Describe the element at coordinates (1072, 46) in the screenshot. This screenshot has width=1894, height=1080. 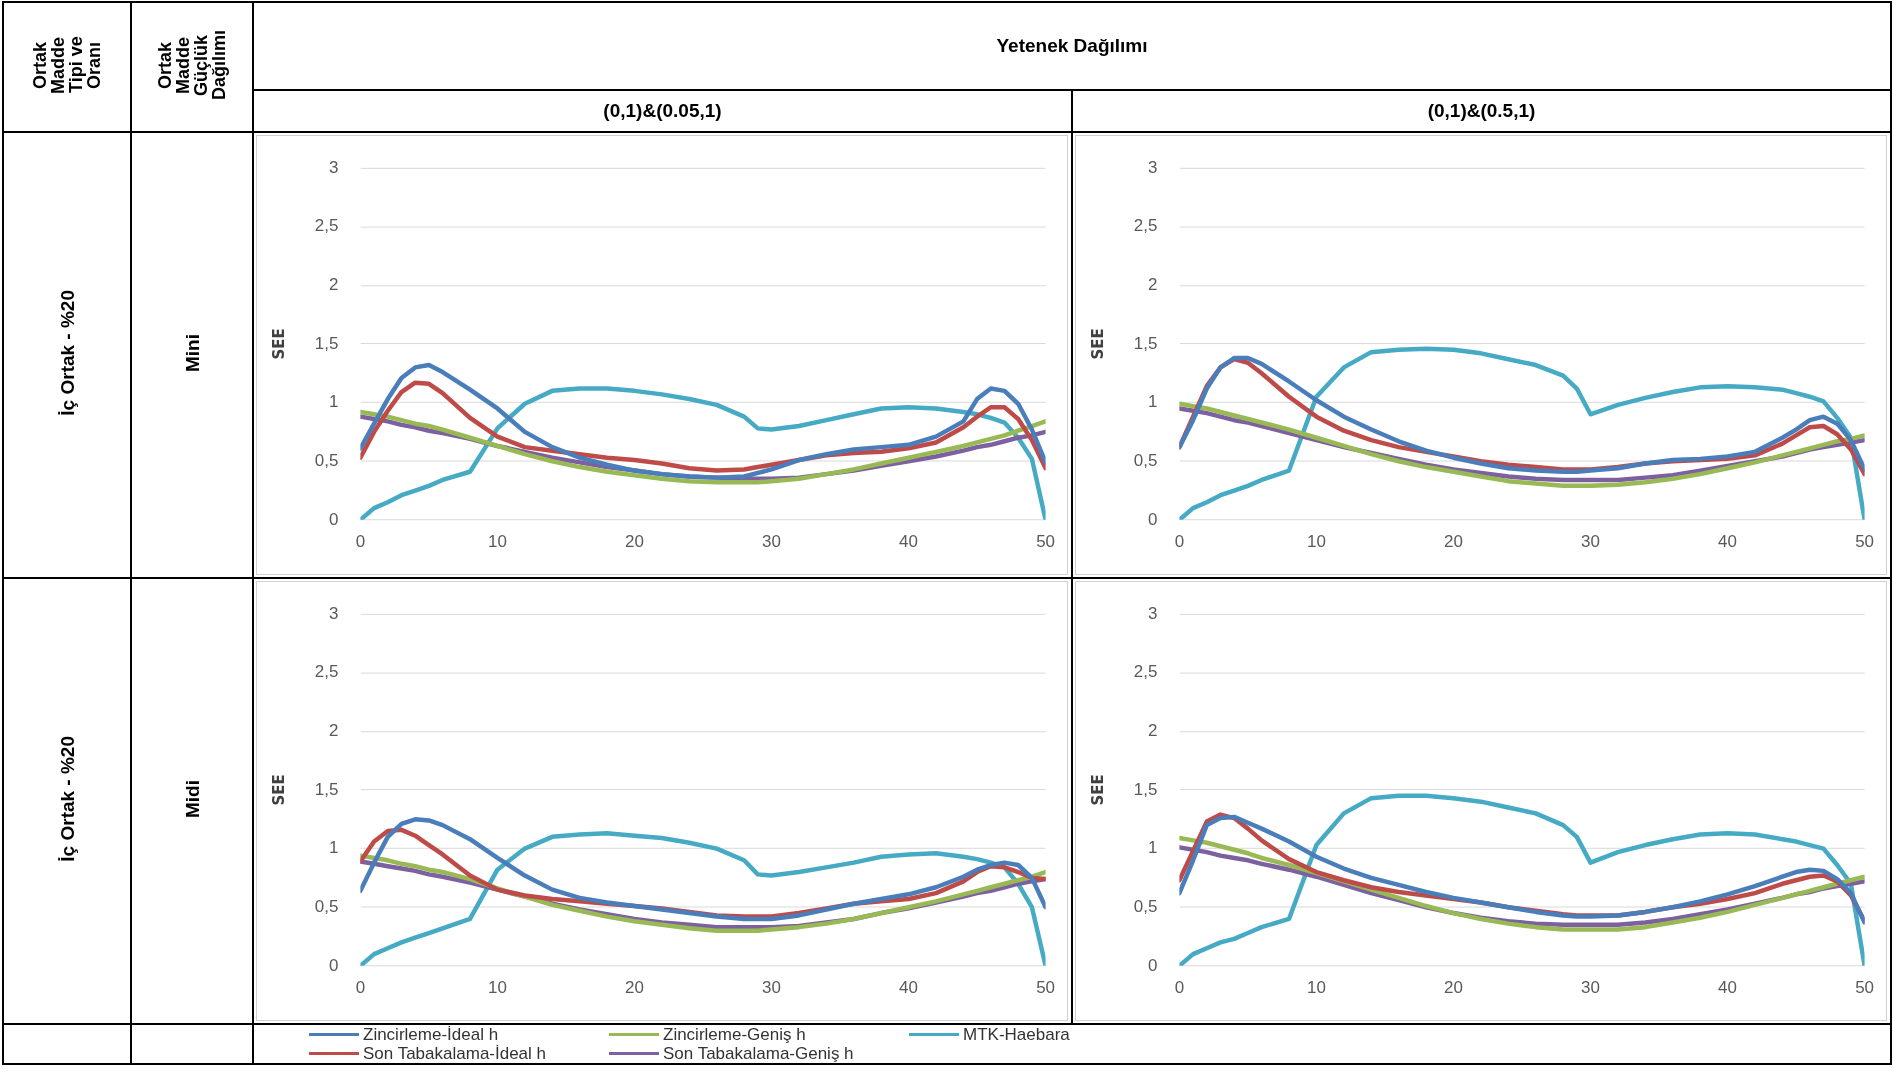
I see `text: Yetenek Dağılımı` at that location.